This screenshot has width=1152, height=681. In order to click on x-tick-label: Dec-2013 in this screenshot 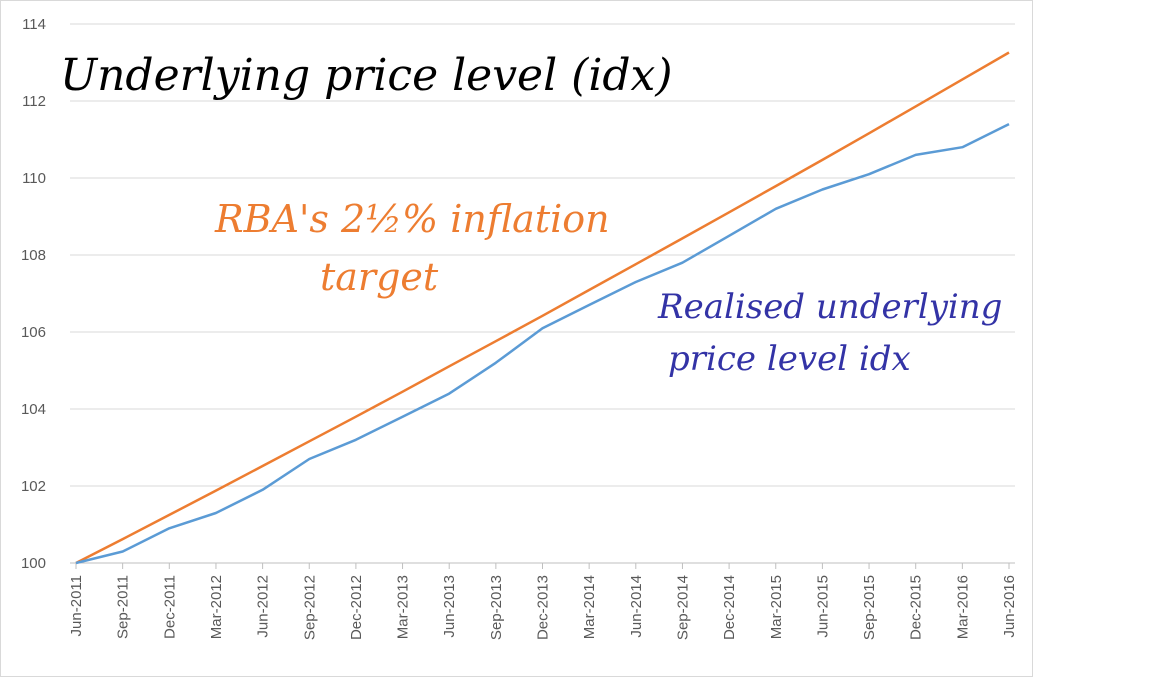, I will do `click(543, 607)`.